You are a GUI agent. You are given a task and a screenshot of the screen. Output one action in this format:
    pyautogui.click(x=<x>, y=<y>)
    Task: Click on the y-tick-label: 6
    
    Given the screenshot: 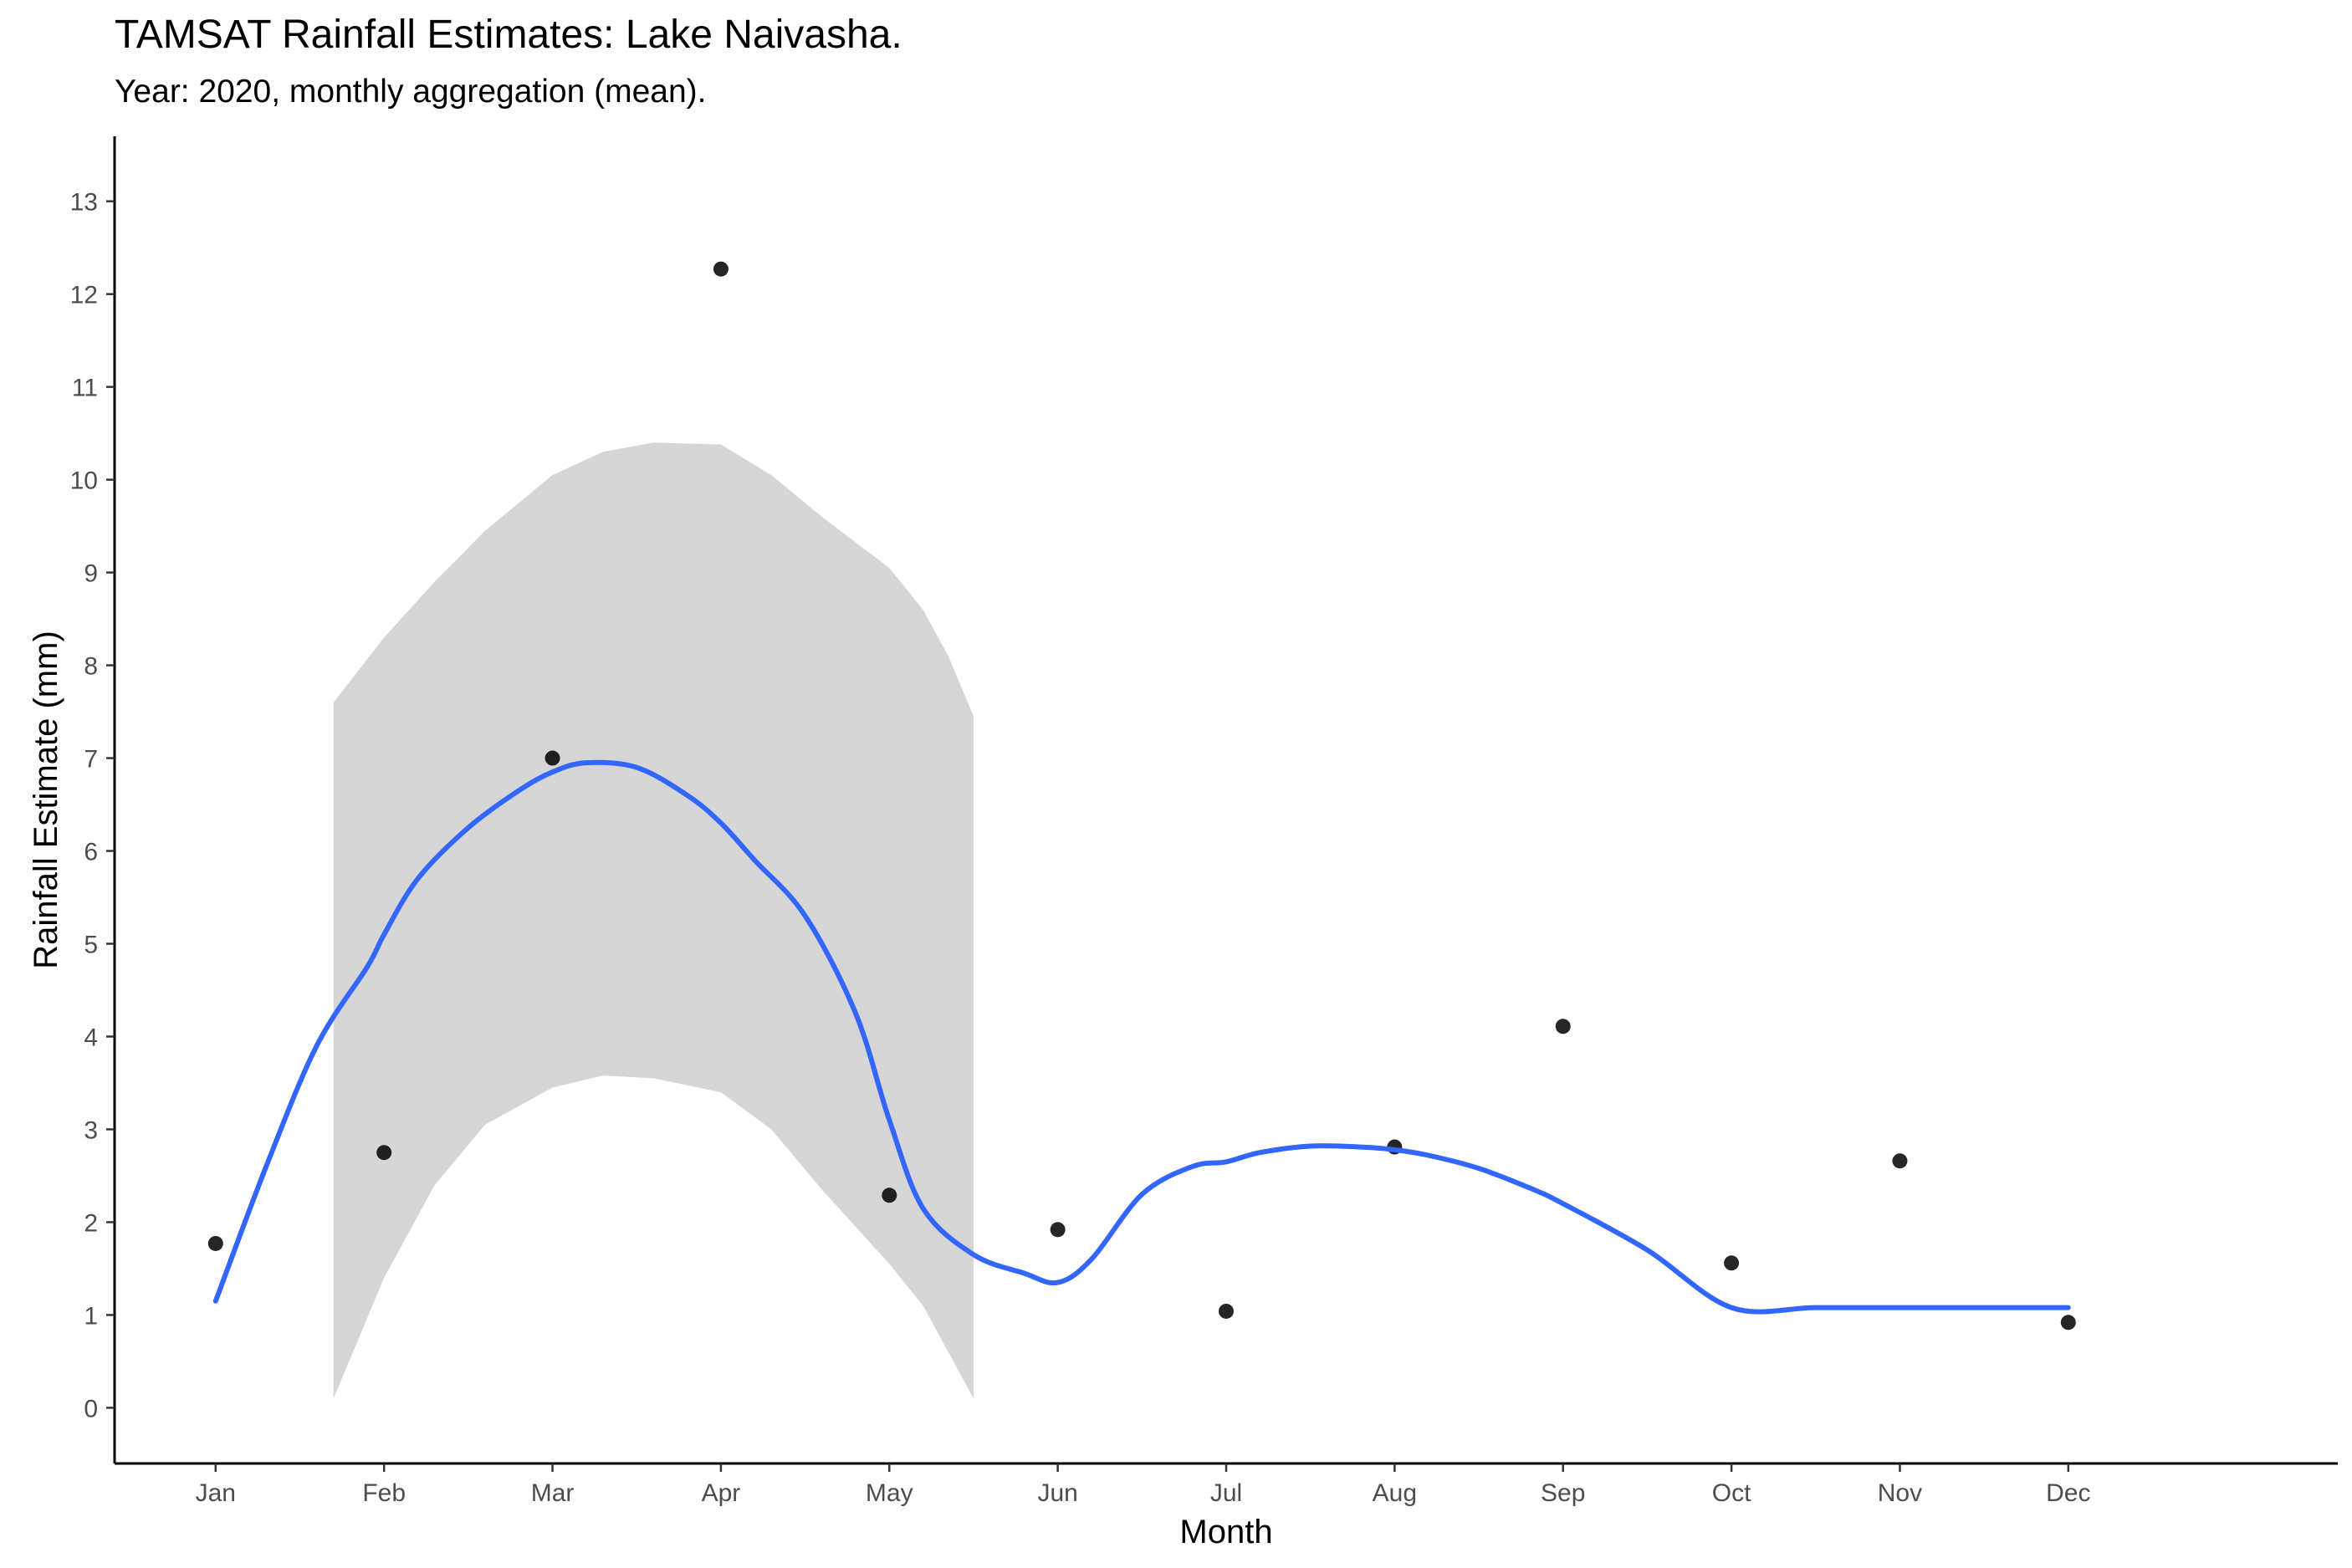 What is the action you would take?
    pyautogui.click(x=91, y=852)
    